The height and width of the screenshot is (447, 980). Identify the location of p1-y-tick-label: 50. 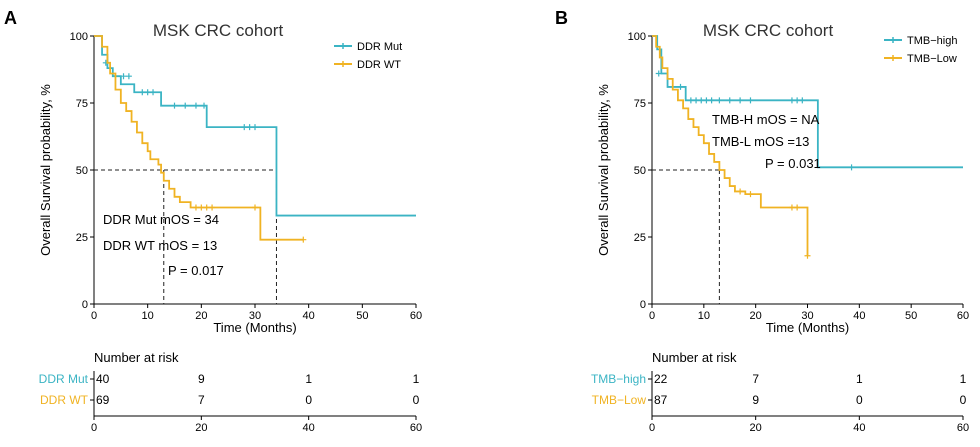
(82, 171).